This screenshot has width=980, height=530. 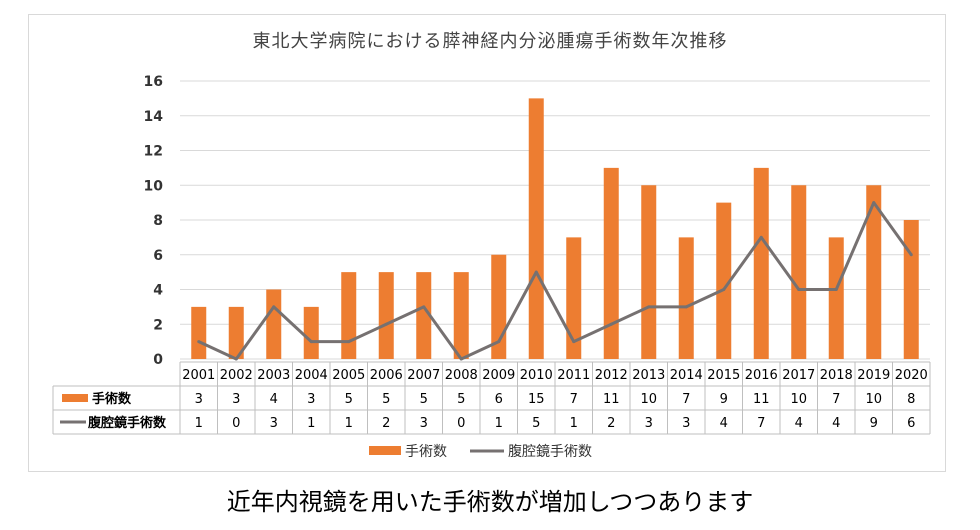 I want to click on point-2012, so click(x=611, y=324).